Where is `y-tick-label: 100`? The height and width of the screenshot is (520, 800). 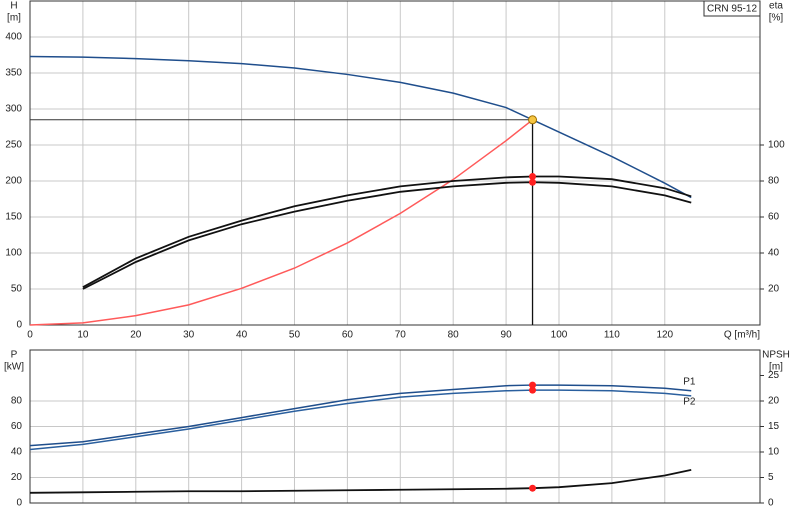 y-tick-label: 100 is located at coordinates (13, 253).